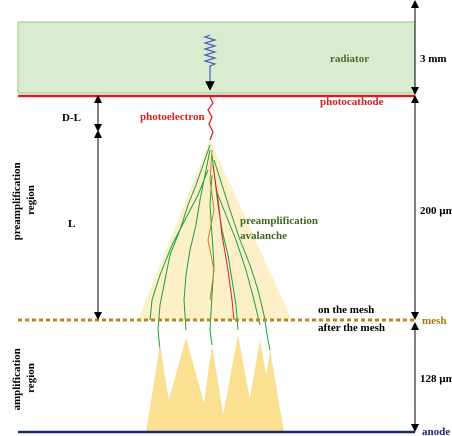 The height and width of the screenshot is (436, 452). What do you see at coordinates (210, 118) in the screenshot?
I see `photoelectron-track` at bounding box center [210, 118].